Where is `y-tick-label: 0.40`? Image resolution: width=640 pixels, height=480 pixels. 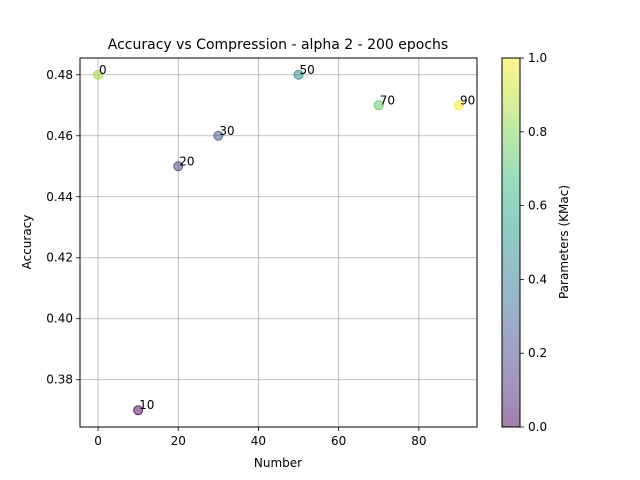 y-tick-label: 0.40 is located at coordinates (59, 319).